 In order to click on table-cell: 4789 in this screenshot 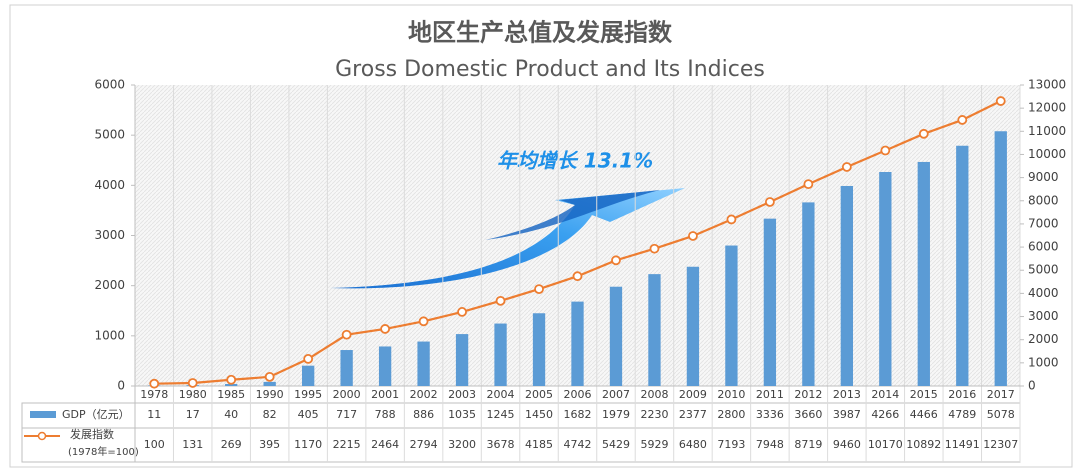, I will do `click(962, 414)`.